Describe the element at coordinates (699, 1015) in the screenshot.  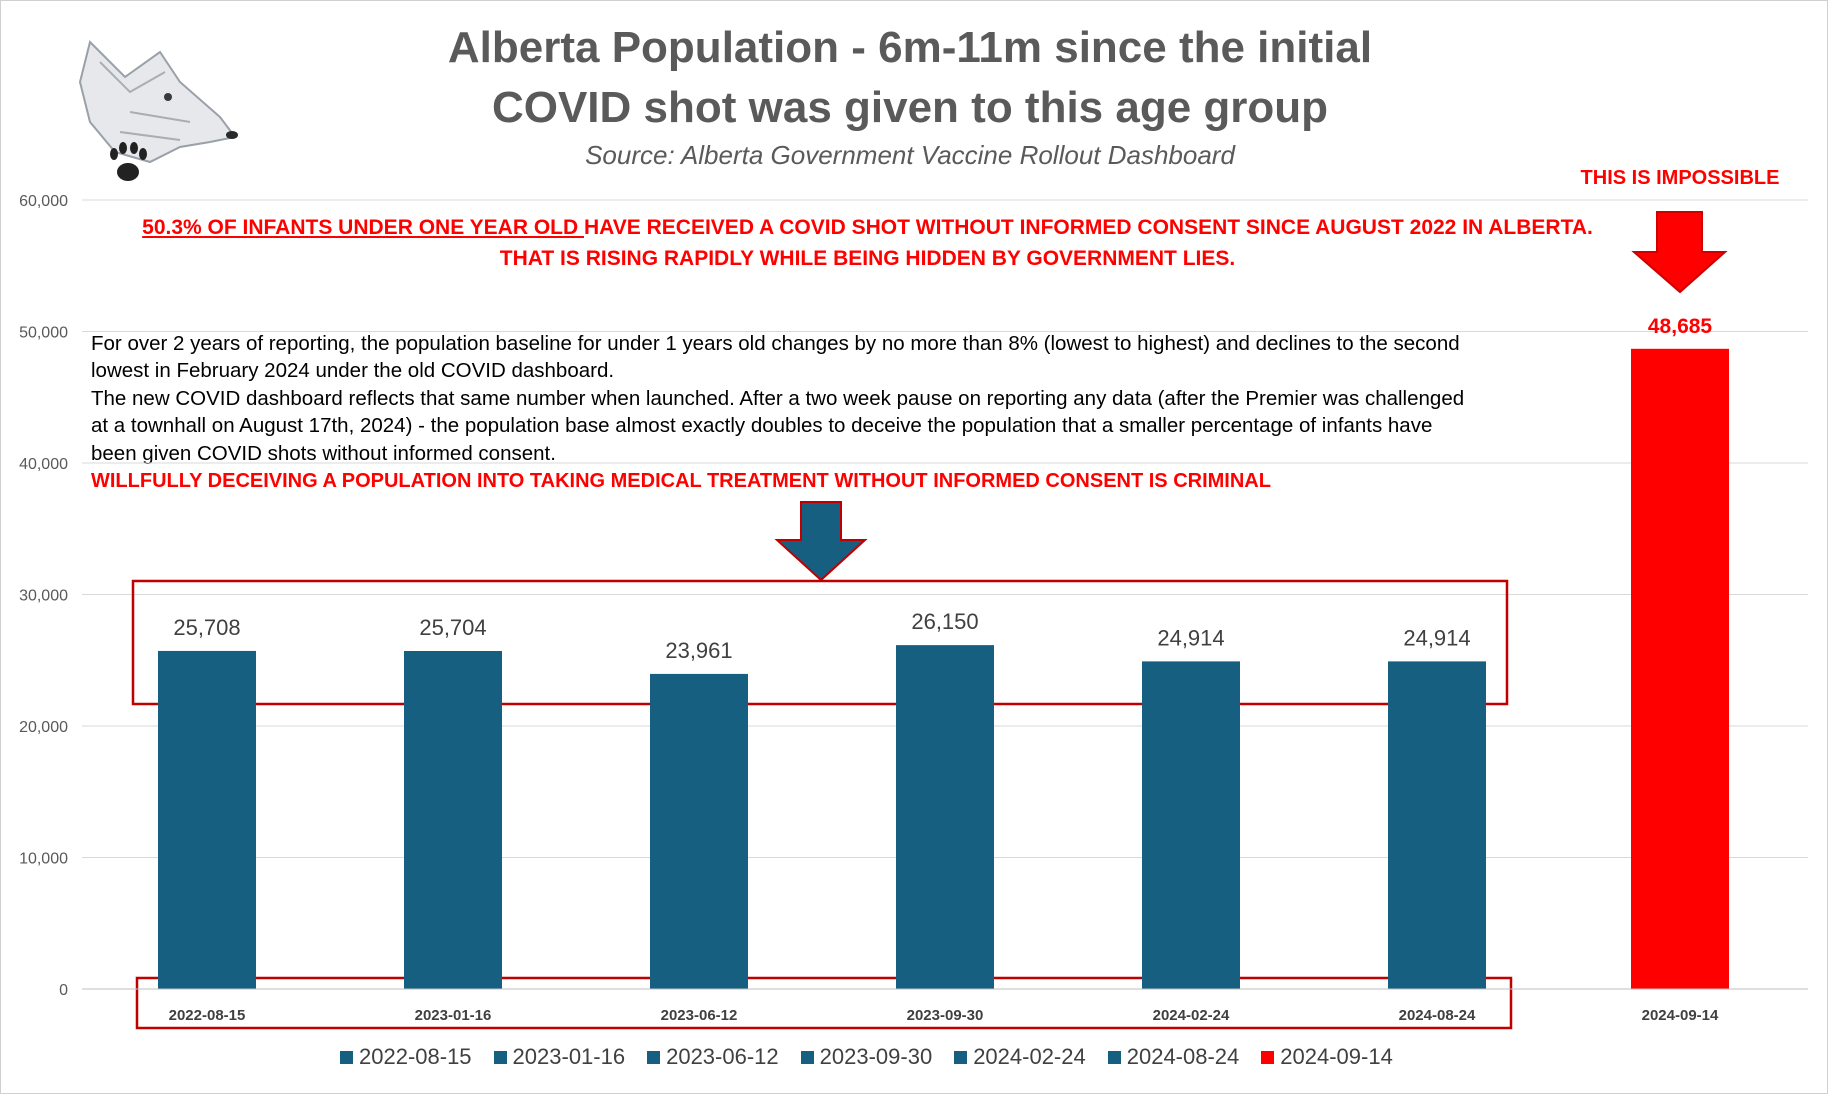
I see `x-tick-label: 2023-06-12` at that location.